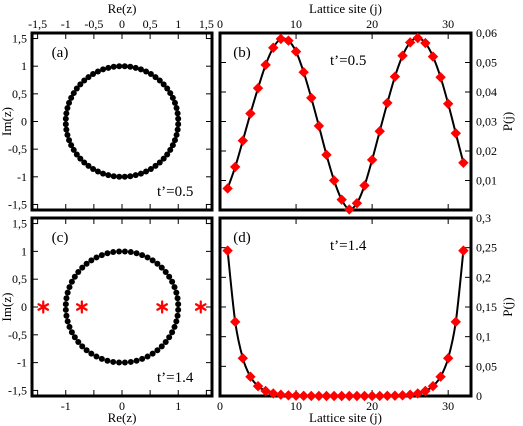 The height and width of the screenshot is (426, 523). What do you see at coordinates (206, 24) in the screenshot?
I see `x-tick-label: 1,5` at bounding box center [206, 24].